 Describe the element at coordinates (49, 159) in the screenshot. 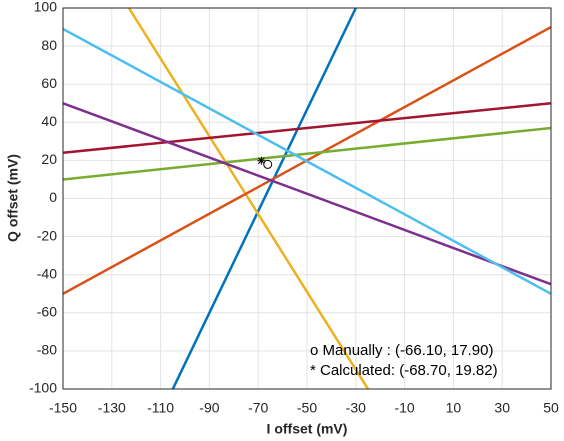

I see `y-tick-label: 20` at that location.